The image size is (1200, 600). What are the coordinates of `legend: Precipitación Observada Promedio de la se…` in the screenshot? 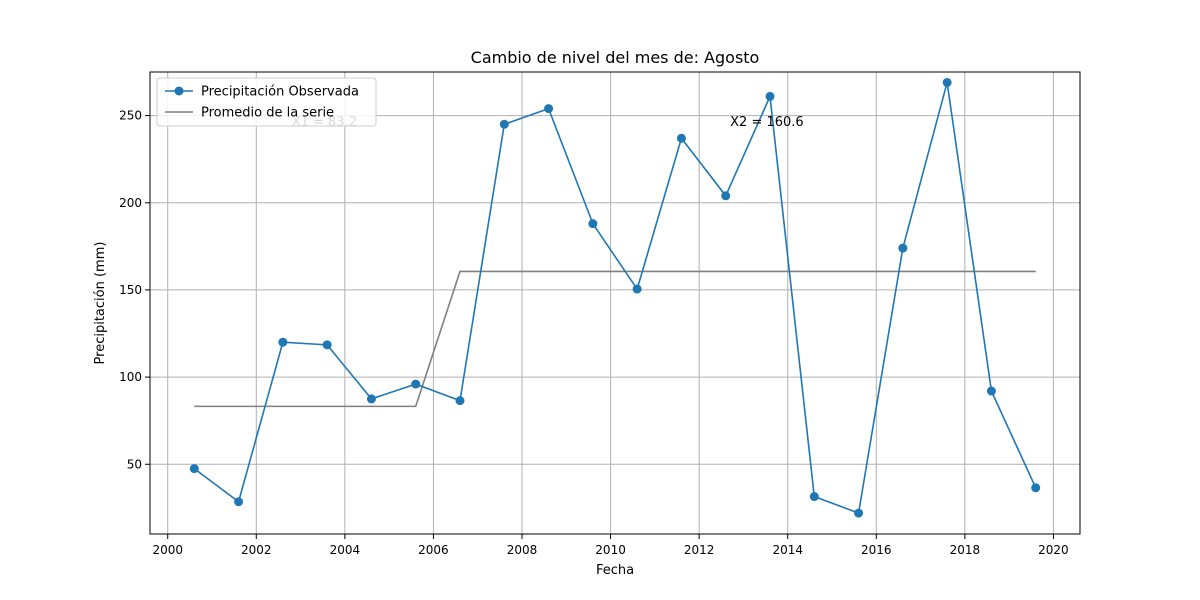 It's located at (266, 102).